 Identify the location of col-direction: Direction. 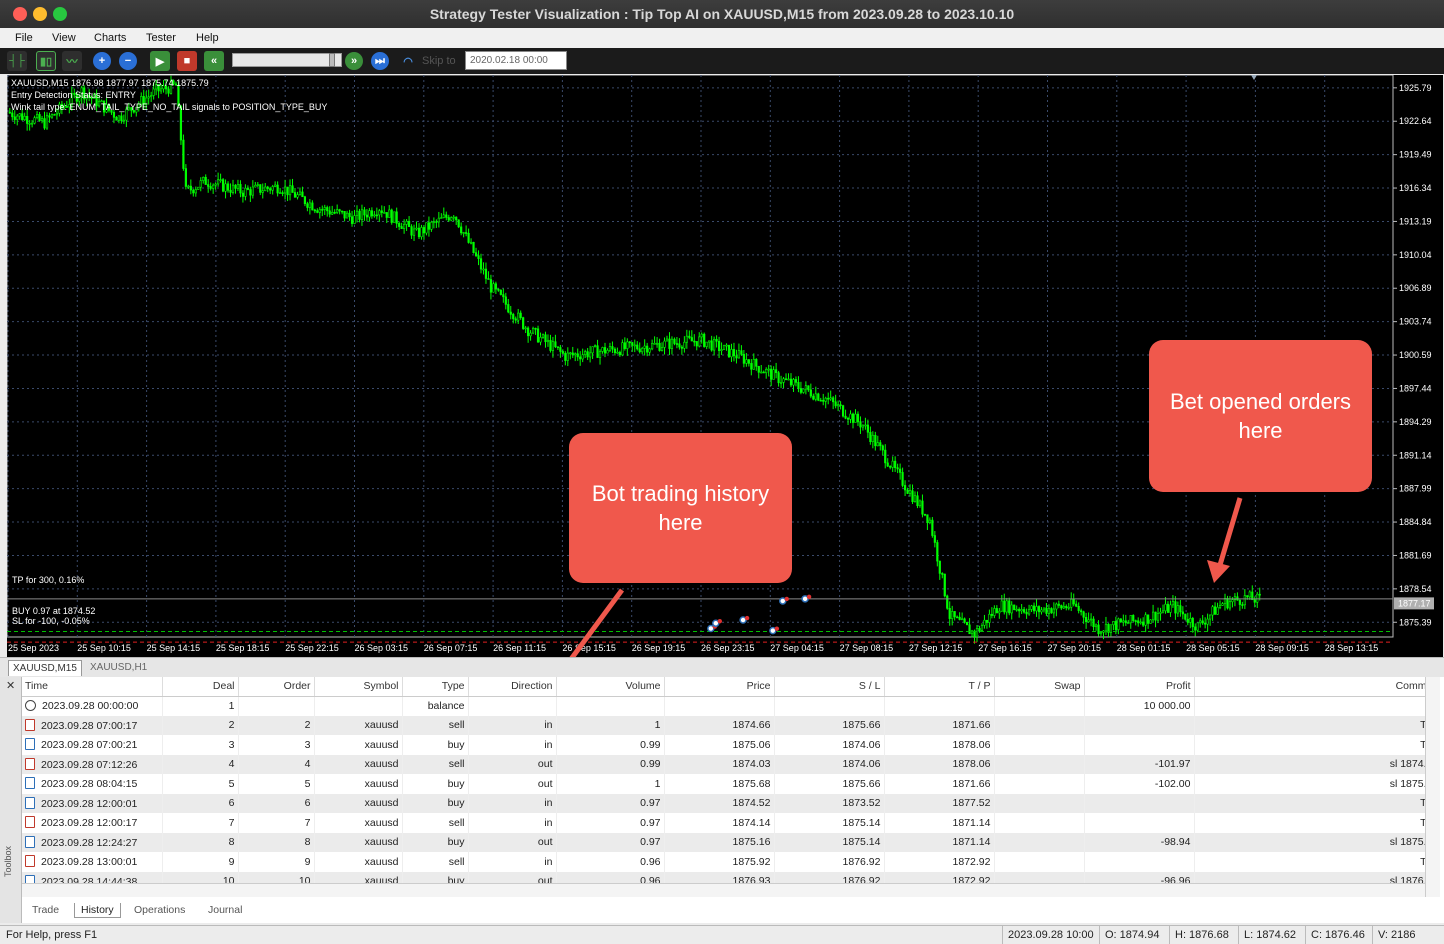
(512, 687).